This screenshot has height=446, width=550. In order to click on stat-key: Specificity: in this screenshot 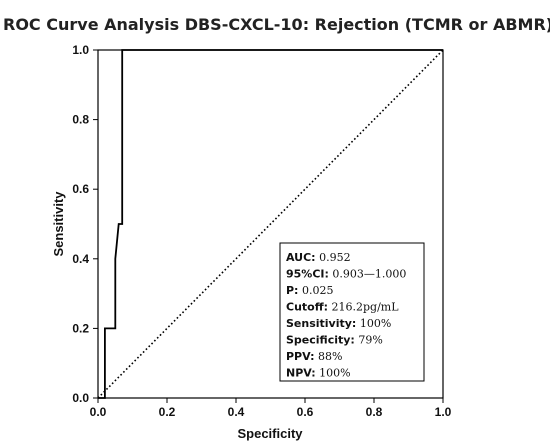, I will do `click(320, 340)`.